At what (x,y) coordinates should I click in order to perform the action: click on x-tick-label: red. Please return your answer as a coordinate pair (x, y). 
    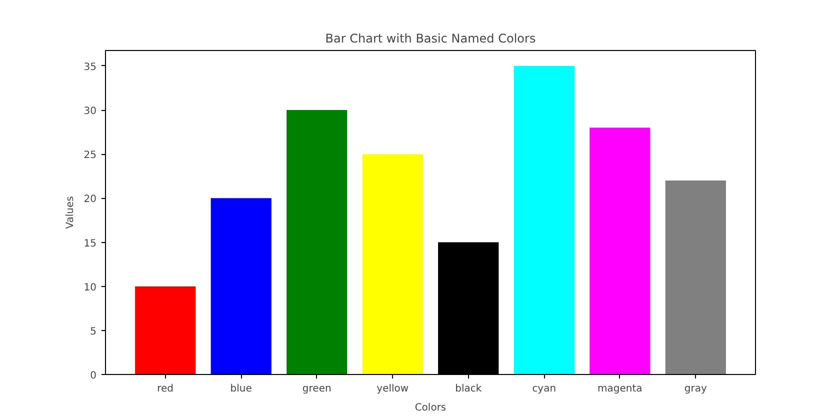
    Looking at the image, I should click on (165, 389).